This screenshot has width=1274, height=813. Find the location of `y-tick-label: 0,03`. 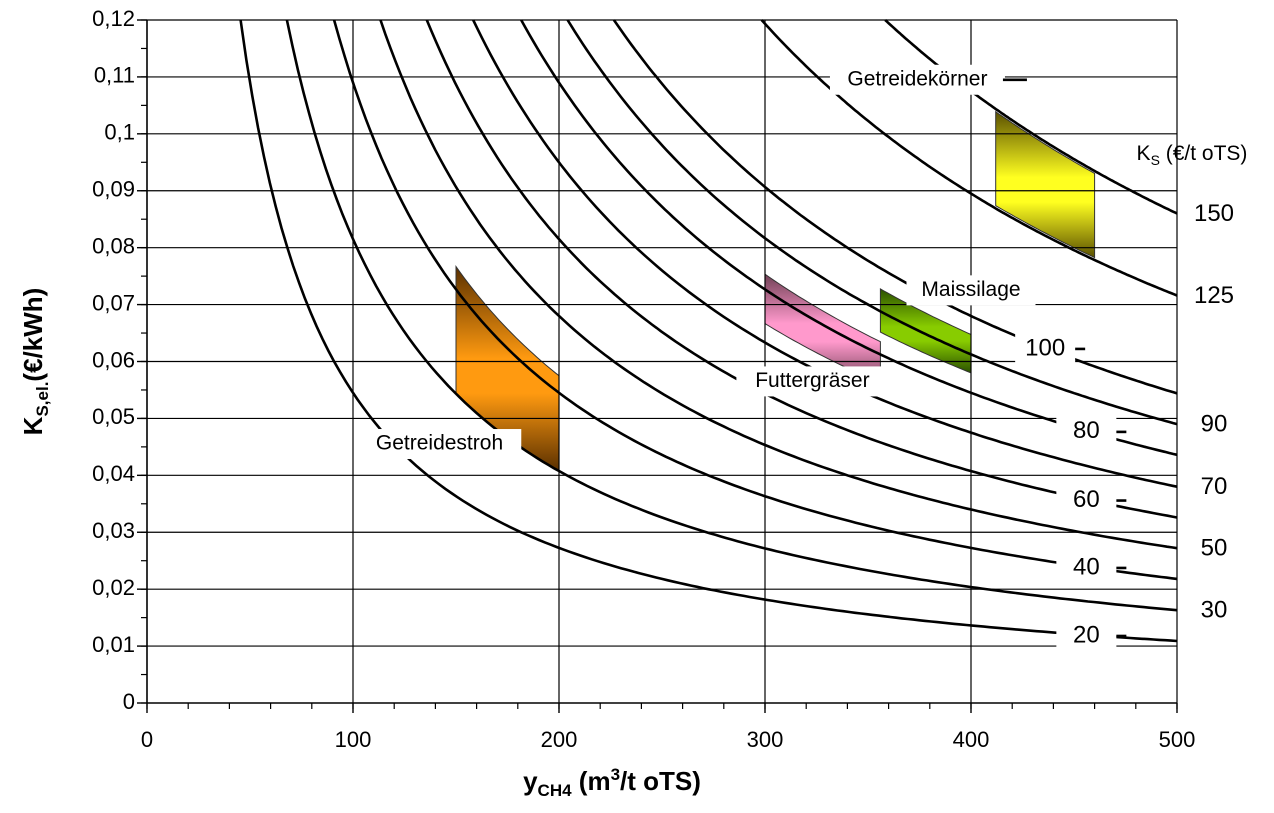

y-tick-label: 0,03 is located at coordinates (113, 530).